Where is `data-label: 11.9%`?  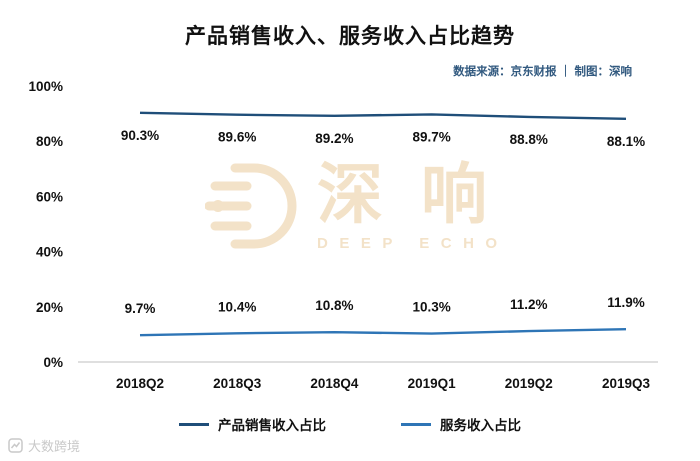 data-label: 11.9% is located at coordinates (626, 302).